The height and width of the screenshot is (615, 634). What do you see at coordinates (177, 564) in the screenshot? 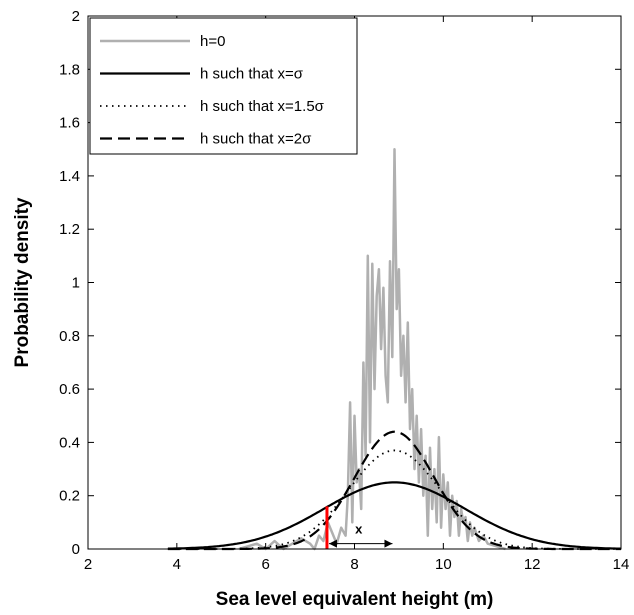
I see `x-tick-label: 4` at bounding box center [177, 564].